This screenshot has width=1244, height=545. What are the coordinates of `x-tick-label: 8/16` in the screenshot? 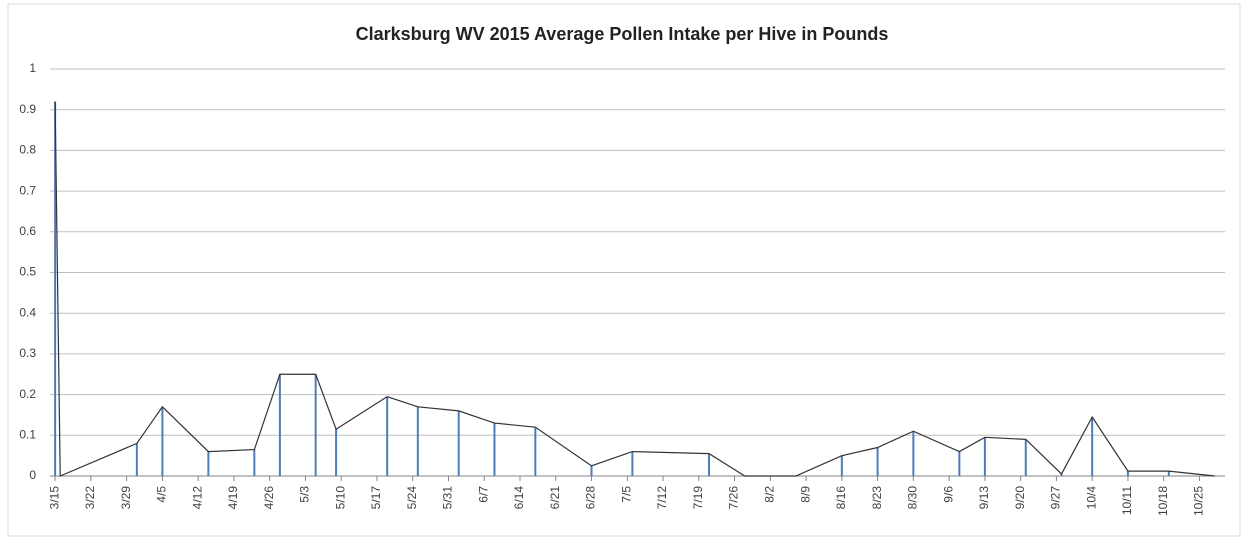 It's located at (841, 498).